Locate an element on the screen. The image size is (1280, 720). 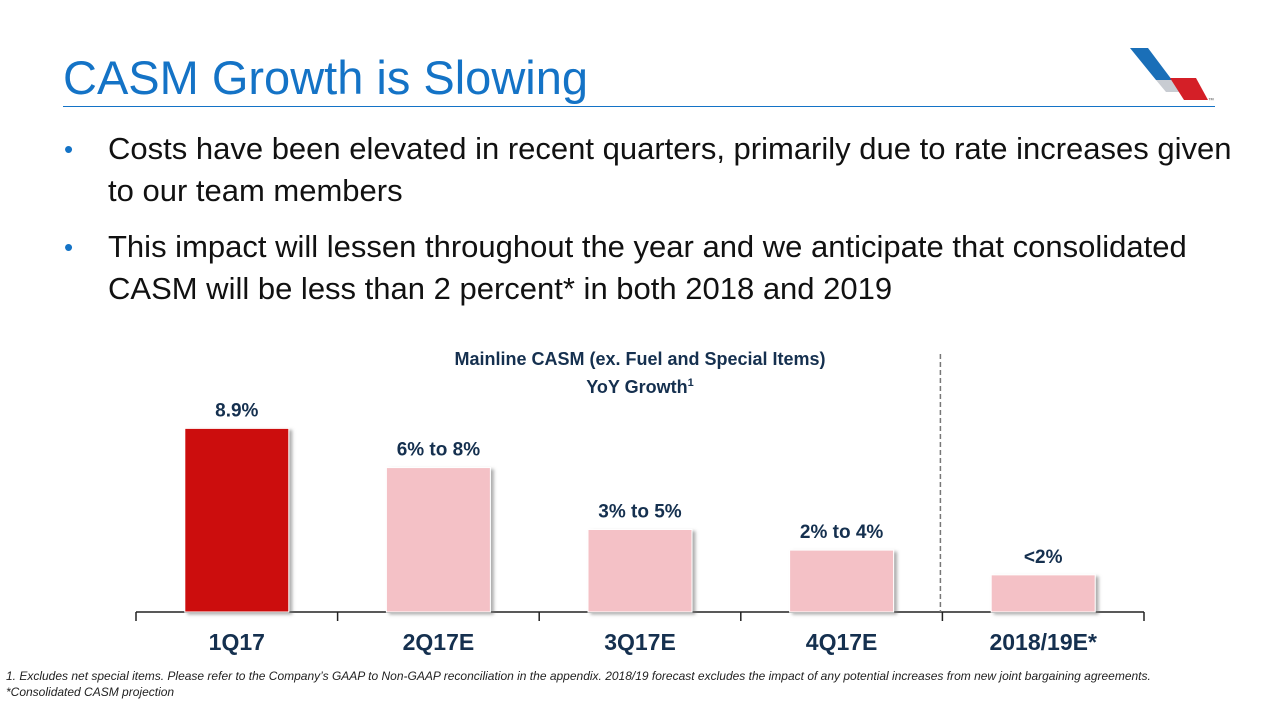
chart-subtitle: YoY Growth is located at coordinates (637, 387).